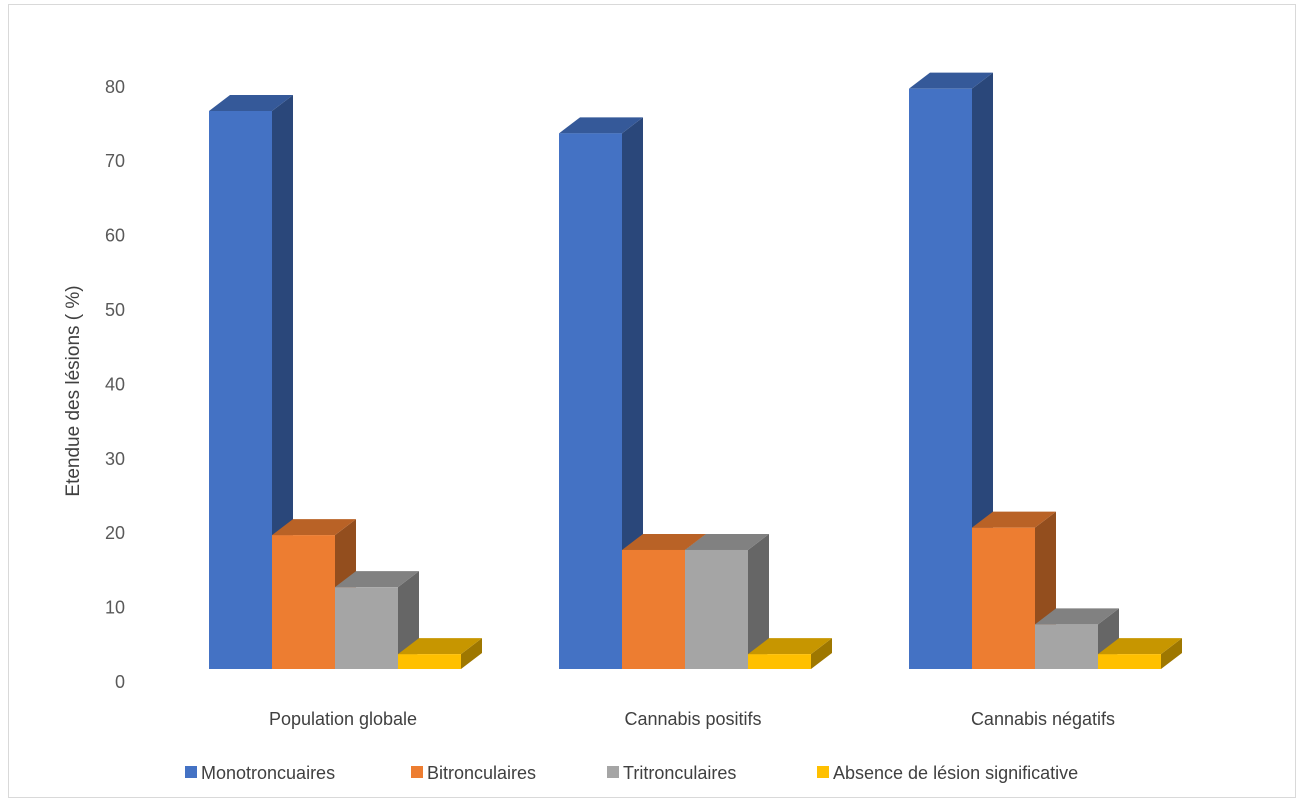  I want to click on y-tick-label-3: 30, so click(115, 459).